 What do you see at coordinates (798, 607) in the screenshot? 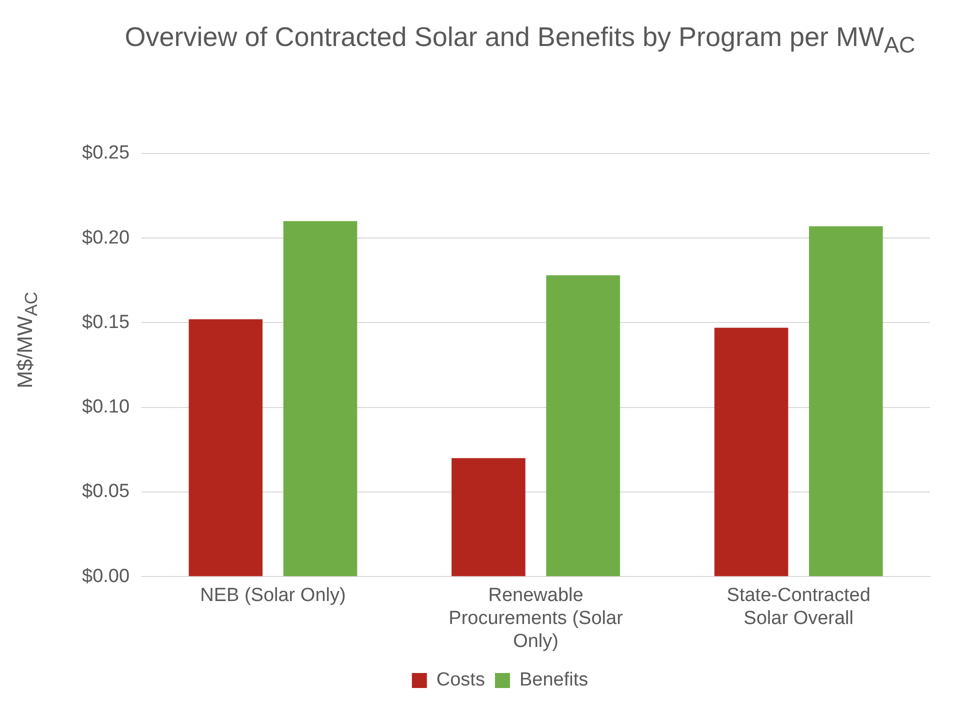
I see `x-tick-label: State-Contracted Solar Overall` at bounding box center [798, 607].